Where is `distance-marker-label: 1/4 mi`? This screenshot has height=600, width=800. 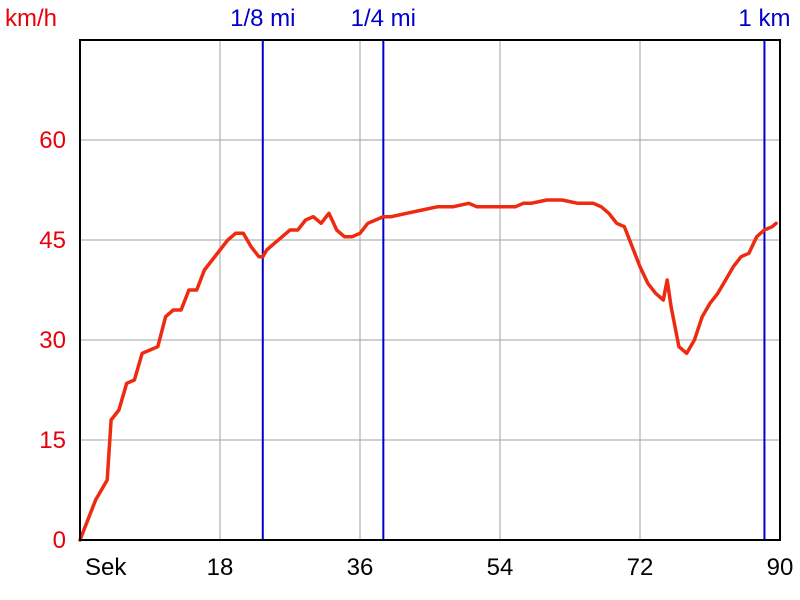 distance-marker-label: 1/4 mi is located at coordinates (383, 18).